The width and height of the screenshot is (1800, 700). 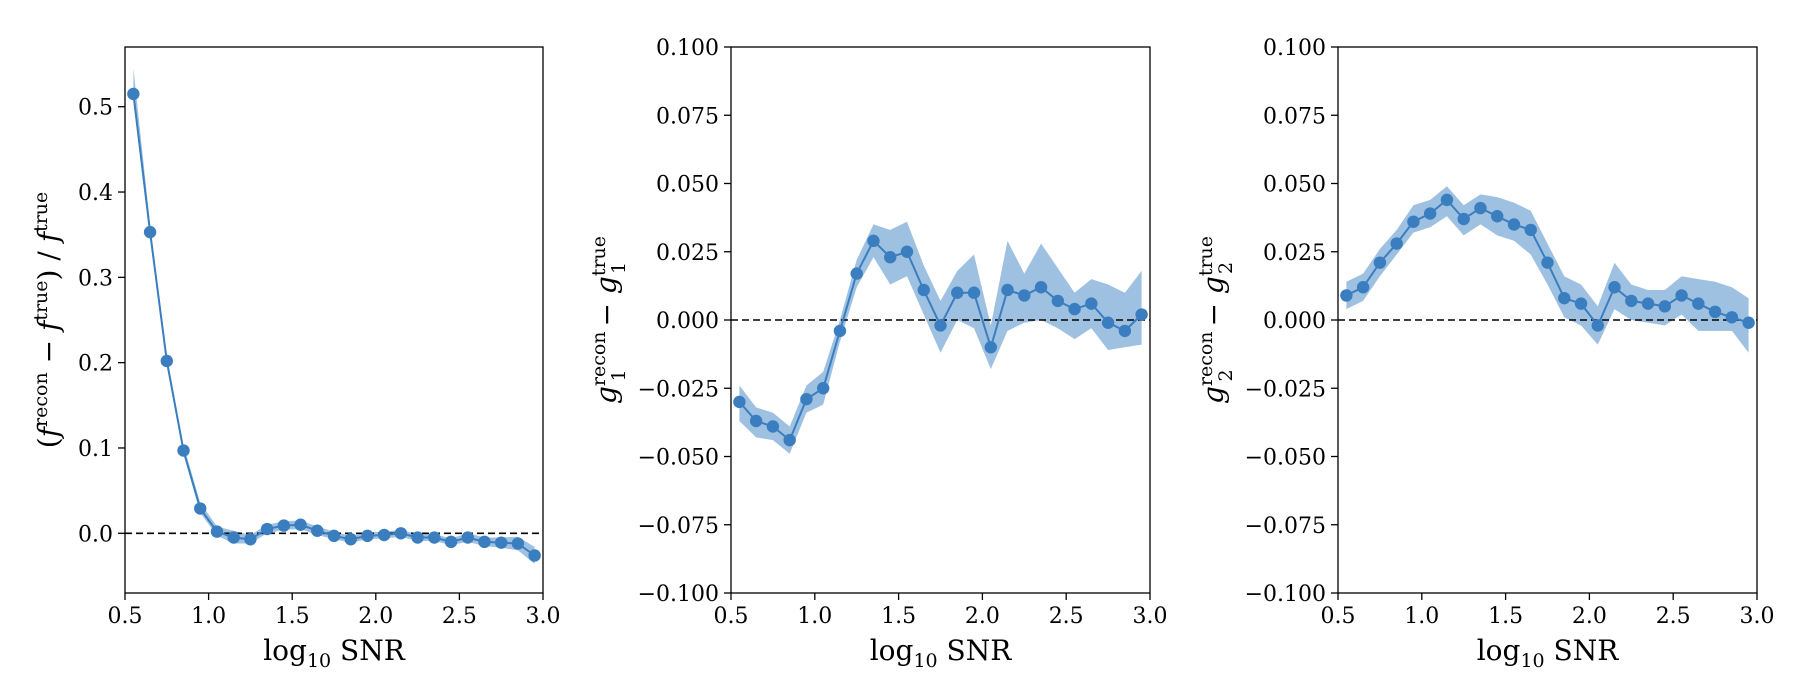 I want to click on y-tick-label: 0.5, so click(x=95, y=108).